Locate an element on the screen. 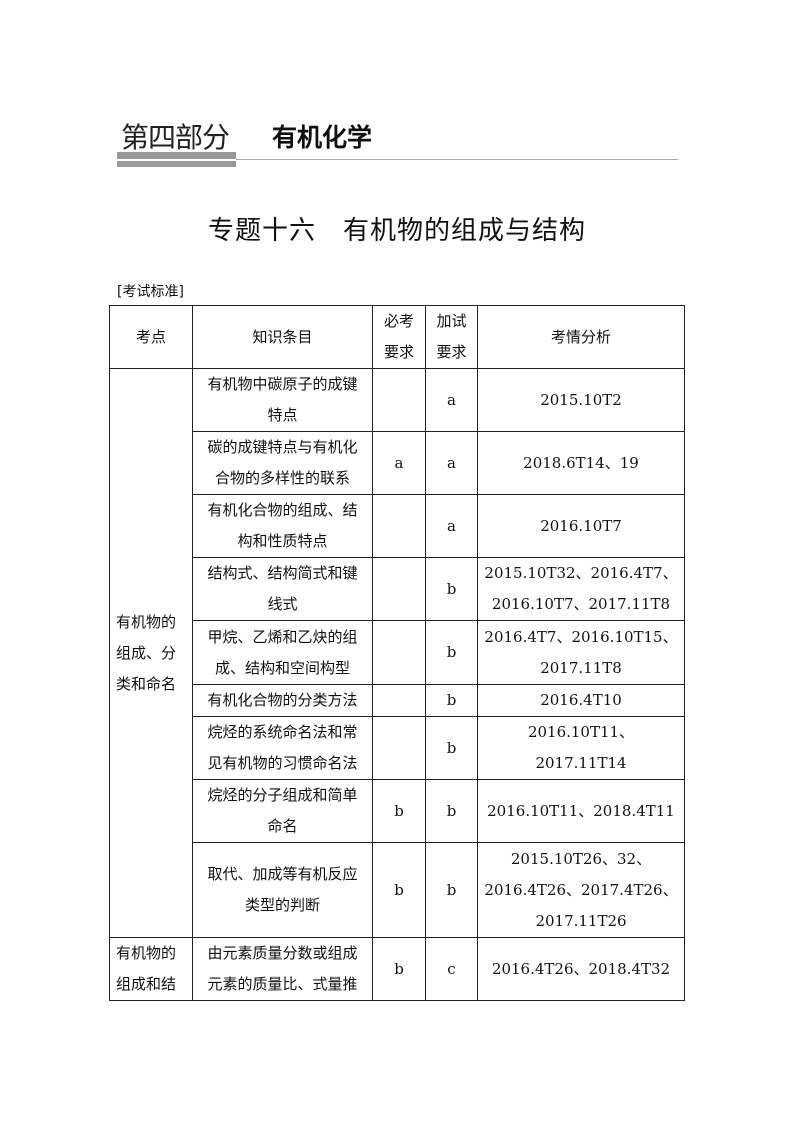 The width and height of the screenshot is (794, 1123). topic-cell: 有机物的组成、分类和命名 is located at coordinates (151, 653).